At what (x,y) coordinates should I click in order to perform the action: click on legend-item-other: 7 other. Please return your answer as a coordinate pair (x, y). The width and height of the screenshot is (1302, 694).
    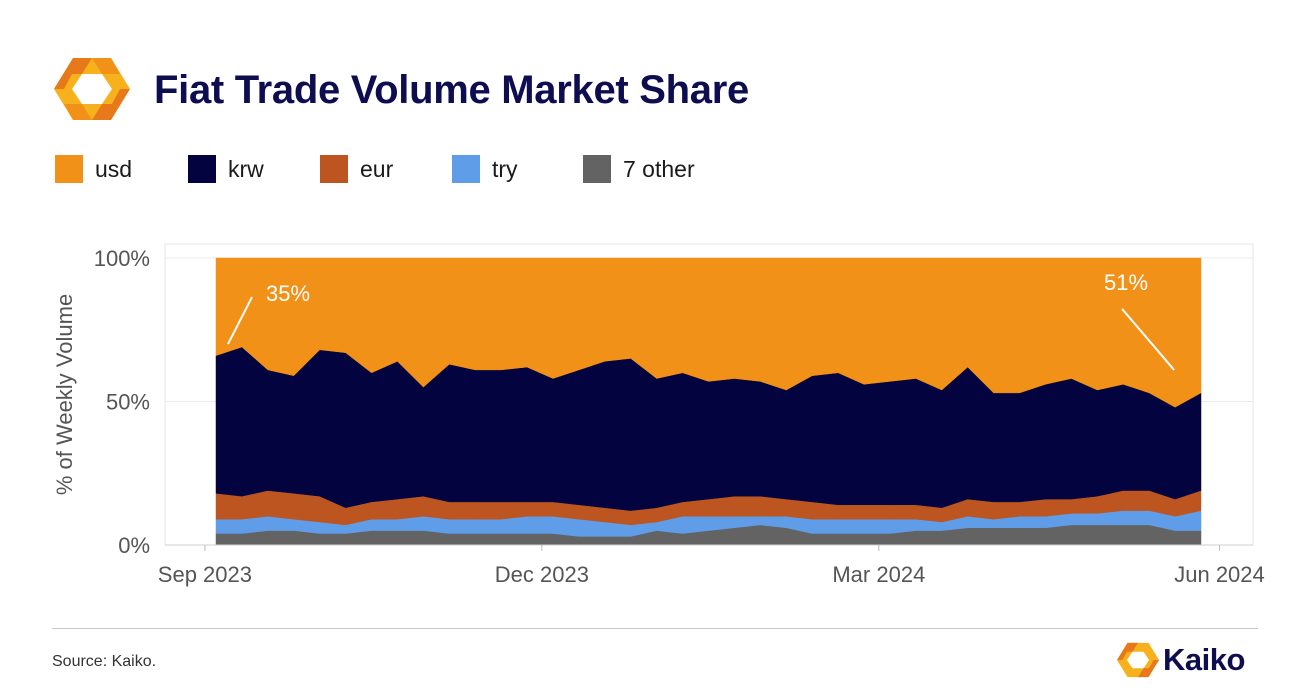
    Looking at the image, I should click on (639, 169).